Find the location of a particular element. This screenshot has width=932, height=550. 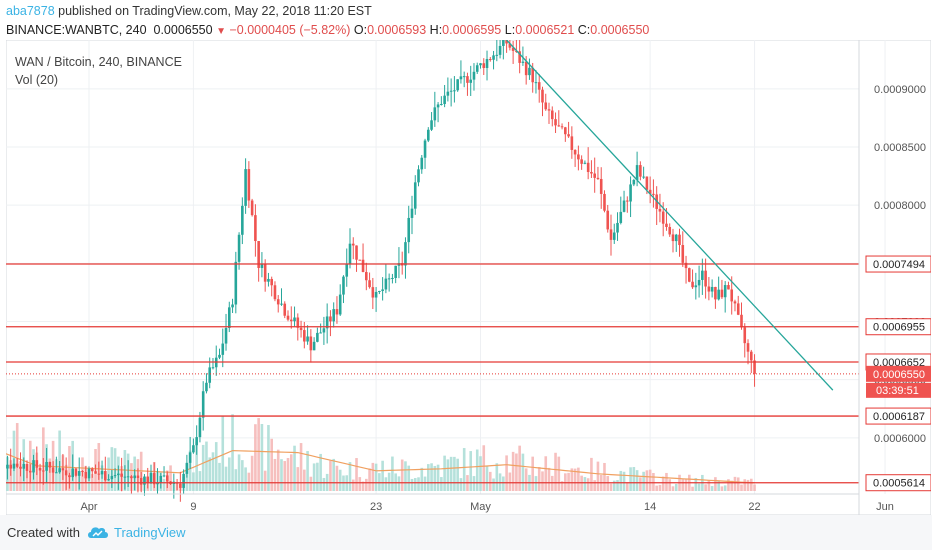

author-username: aba7878 is located at coordinates (30, 11).